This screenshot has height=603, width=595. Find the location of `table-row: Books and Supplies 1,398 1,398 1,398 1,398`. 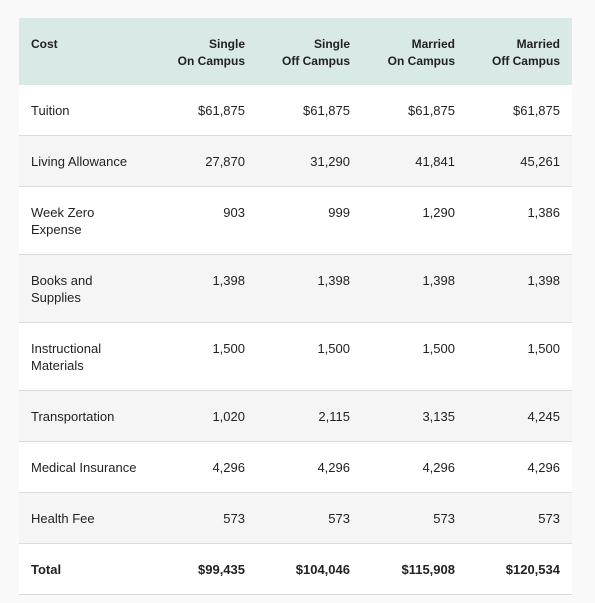

table-row: Books and Supplies 1,398 1,398 1,398 1,398 is located at coordinates (295, 288).